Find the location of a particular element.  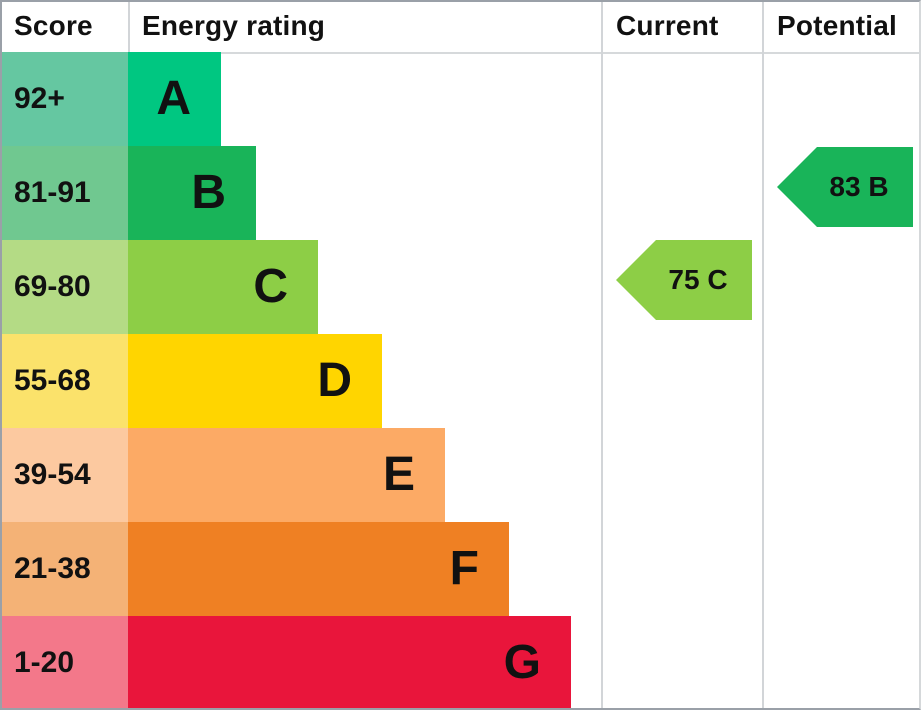

band-bar-c: C is located at coordinates (223, 287).